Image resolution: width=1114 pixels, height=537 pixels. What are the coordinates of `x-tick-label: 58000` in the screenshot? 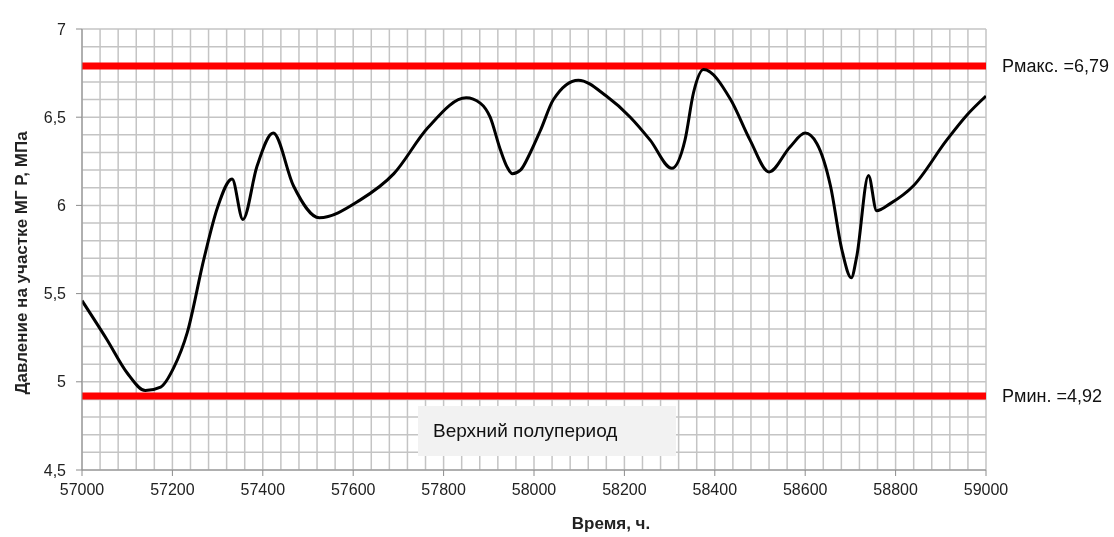 It's located at (534, 490).